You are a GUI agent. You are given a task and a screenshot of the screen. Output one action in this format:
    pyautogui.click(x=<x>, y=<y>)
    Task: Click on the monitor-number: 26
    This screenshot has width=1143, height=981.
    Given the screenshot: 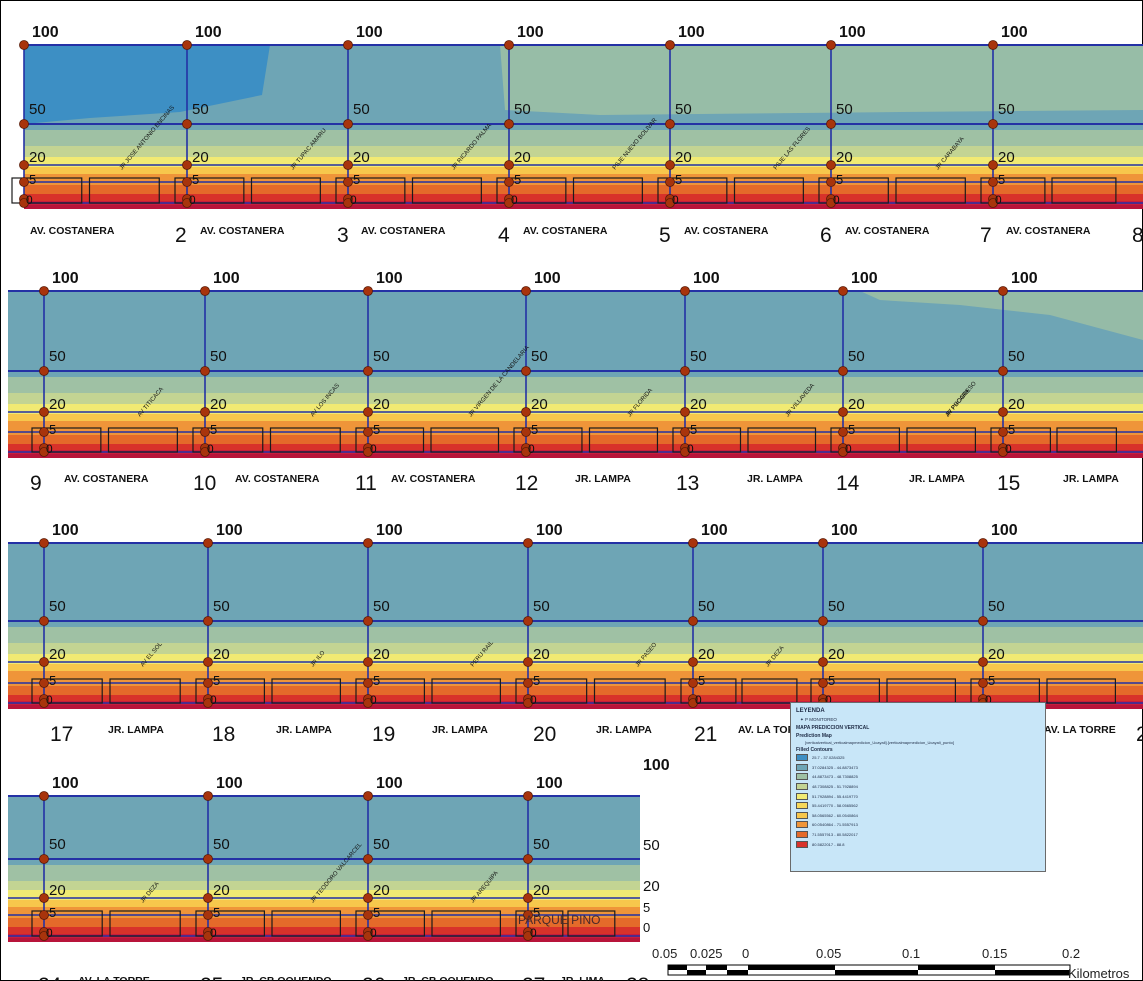 What is the action you would take?
    pyautogui.click(x=373, y=977)
    